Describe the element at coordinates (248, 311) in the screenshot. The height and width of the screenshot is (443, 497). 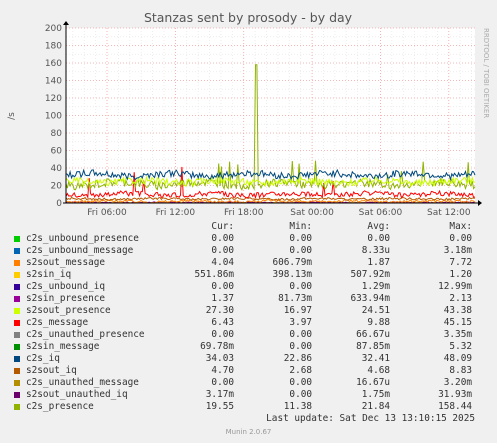
I see `legend-row: s2sout_presence 27.30 16.97 24.51 43.38` at that location.